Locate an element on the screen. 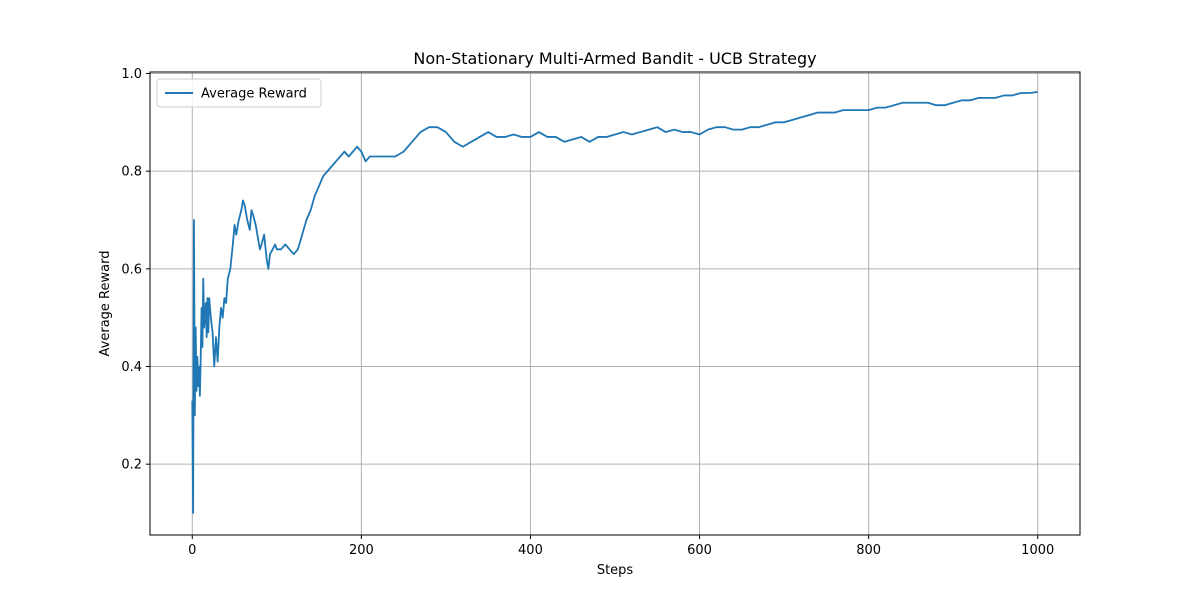  y-axis-title: Average Reward is located at coordinates (105, 304).